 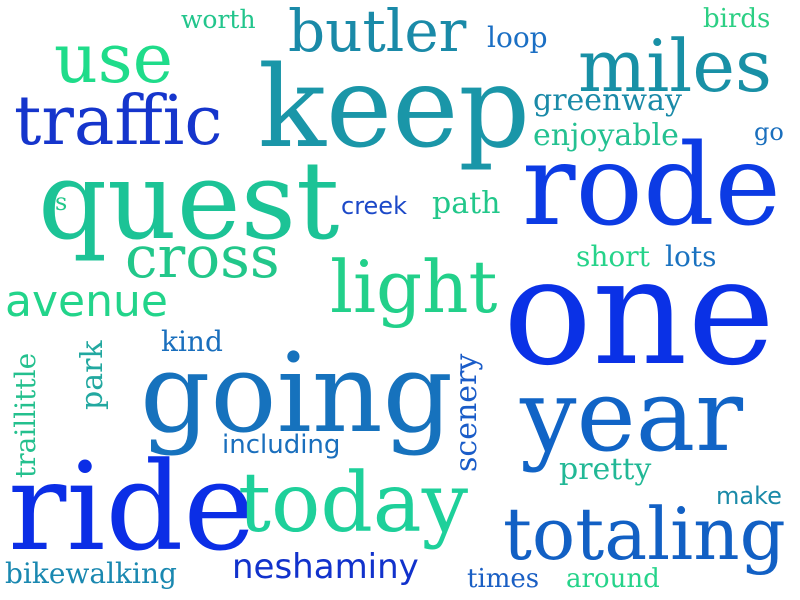 What do you see at coordinates (414, 287) in the screenshot?
I see `word-light: light` at bounding box center [414, 287].